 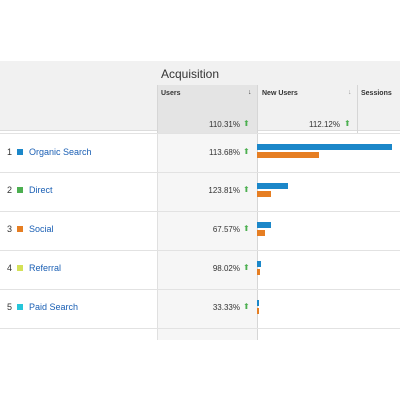 What do you see at coordinates (190, 74) in the screenshot?
I see `column-group-title: Acquisition` at bounding box center [190, 74].